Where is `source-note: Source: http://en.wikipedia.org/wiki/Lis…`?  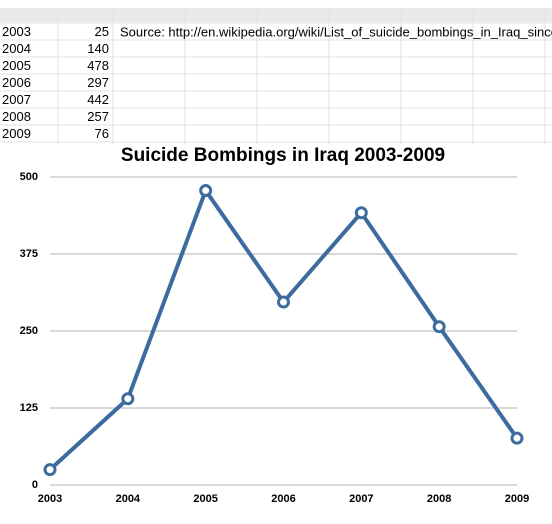
source-note: Source: http://en.wikipedia.org/wiki/Lis… is located at coordinates (336, 31).